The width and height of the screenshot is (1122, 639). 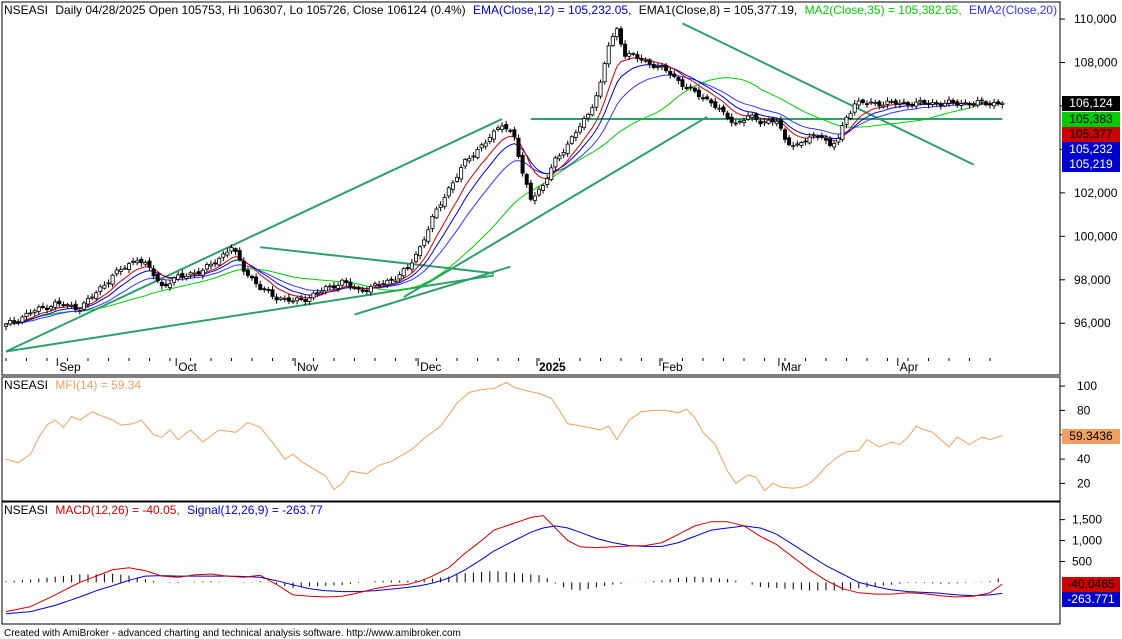 I want to click on price-tick-label: 102,000, so click(x=1096, y=193).